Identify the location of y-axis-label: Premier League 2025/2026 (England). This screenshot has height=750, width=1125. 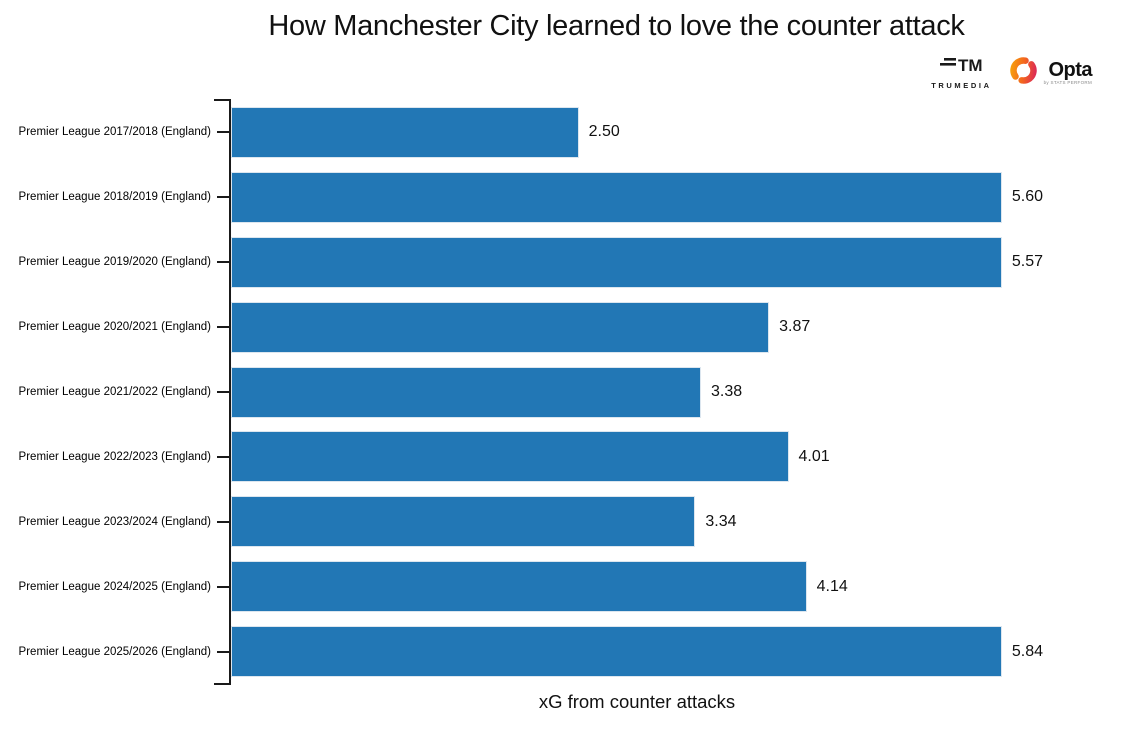
(114, 651).